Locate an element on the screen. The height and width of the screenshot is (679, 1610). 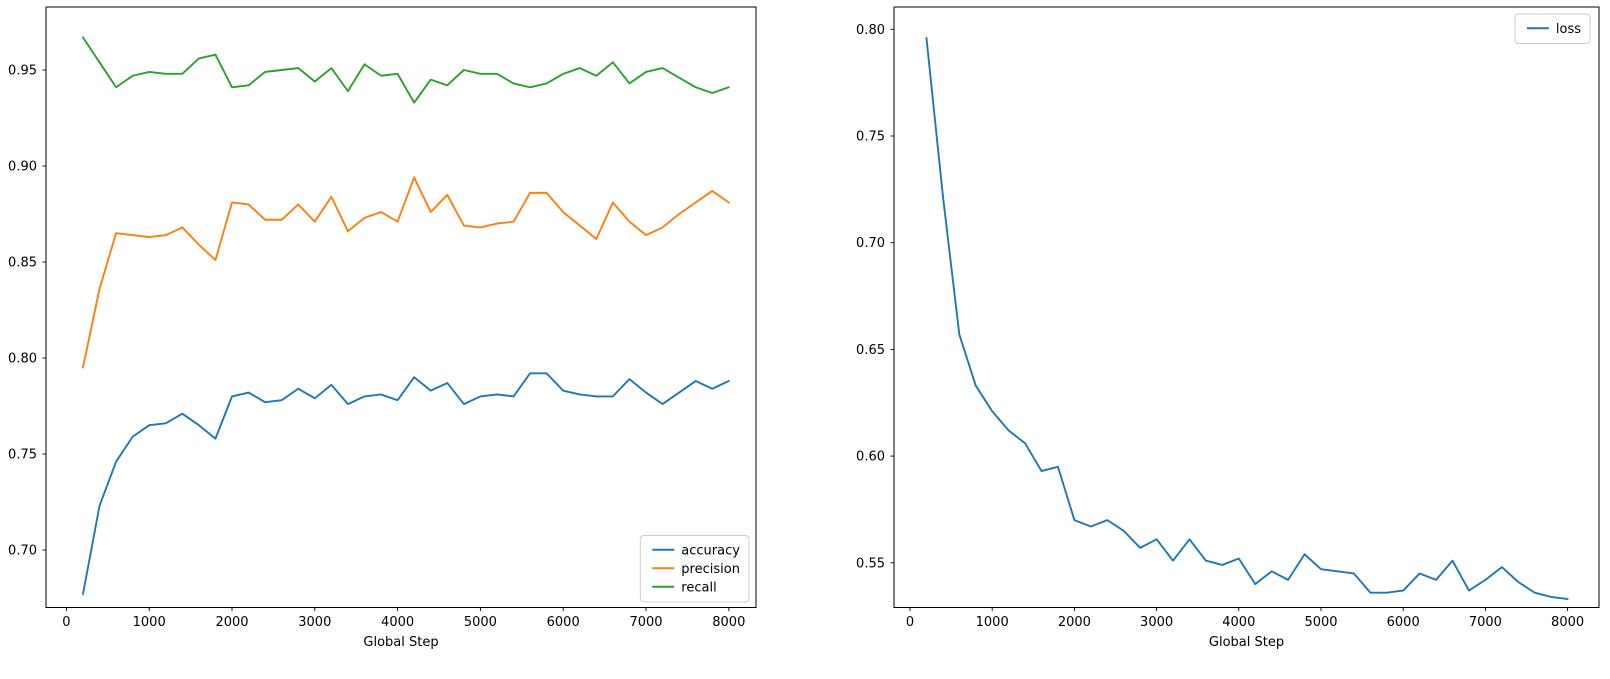
y-tick-label: 0.90 is located at coordinates (22, 167).